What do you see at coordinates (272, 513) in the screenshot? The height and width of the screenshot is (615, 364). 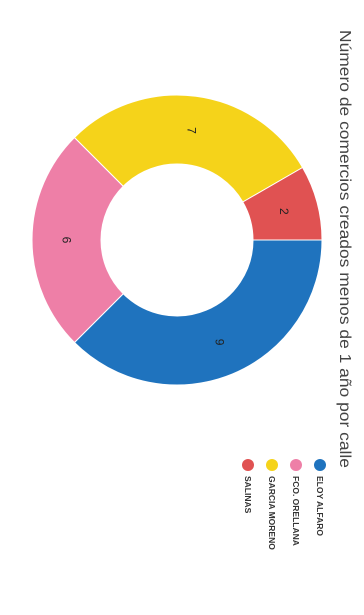 I see `legend-label-garcia-moreno: GARCIA MORENO` at bounding box center [272, 513].